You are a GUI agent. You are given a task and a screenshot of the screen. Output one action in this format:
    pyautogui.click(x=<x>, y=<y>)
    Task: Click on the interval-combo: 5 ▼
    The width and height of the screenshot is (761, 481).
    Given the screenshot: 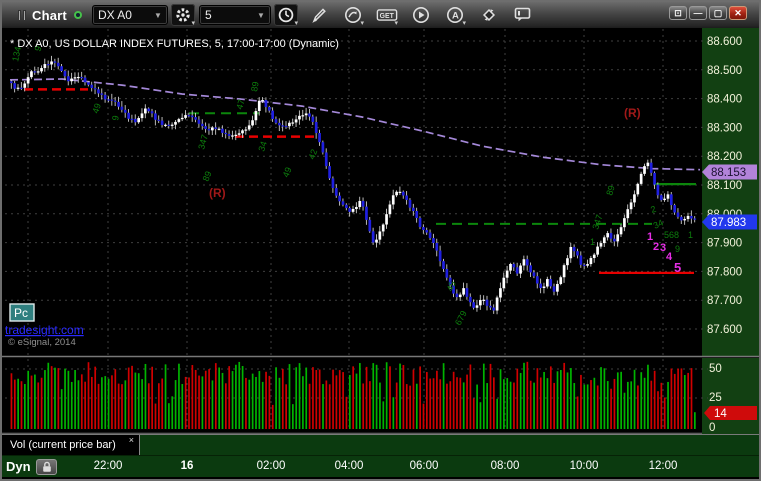 What is the action you would take?
    pyautogui.click(x=234, y=15)
    